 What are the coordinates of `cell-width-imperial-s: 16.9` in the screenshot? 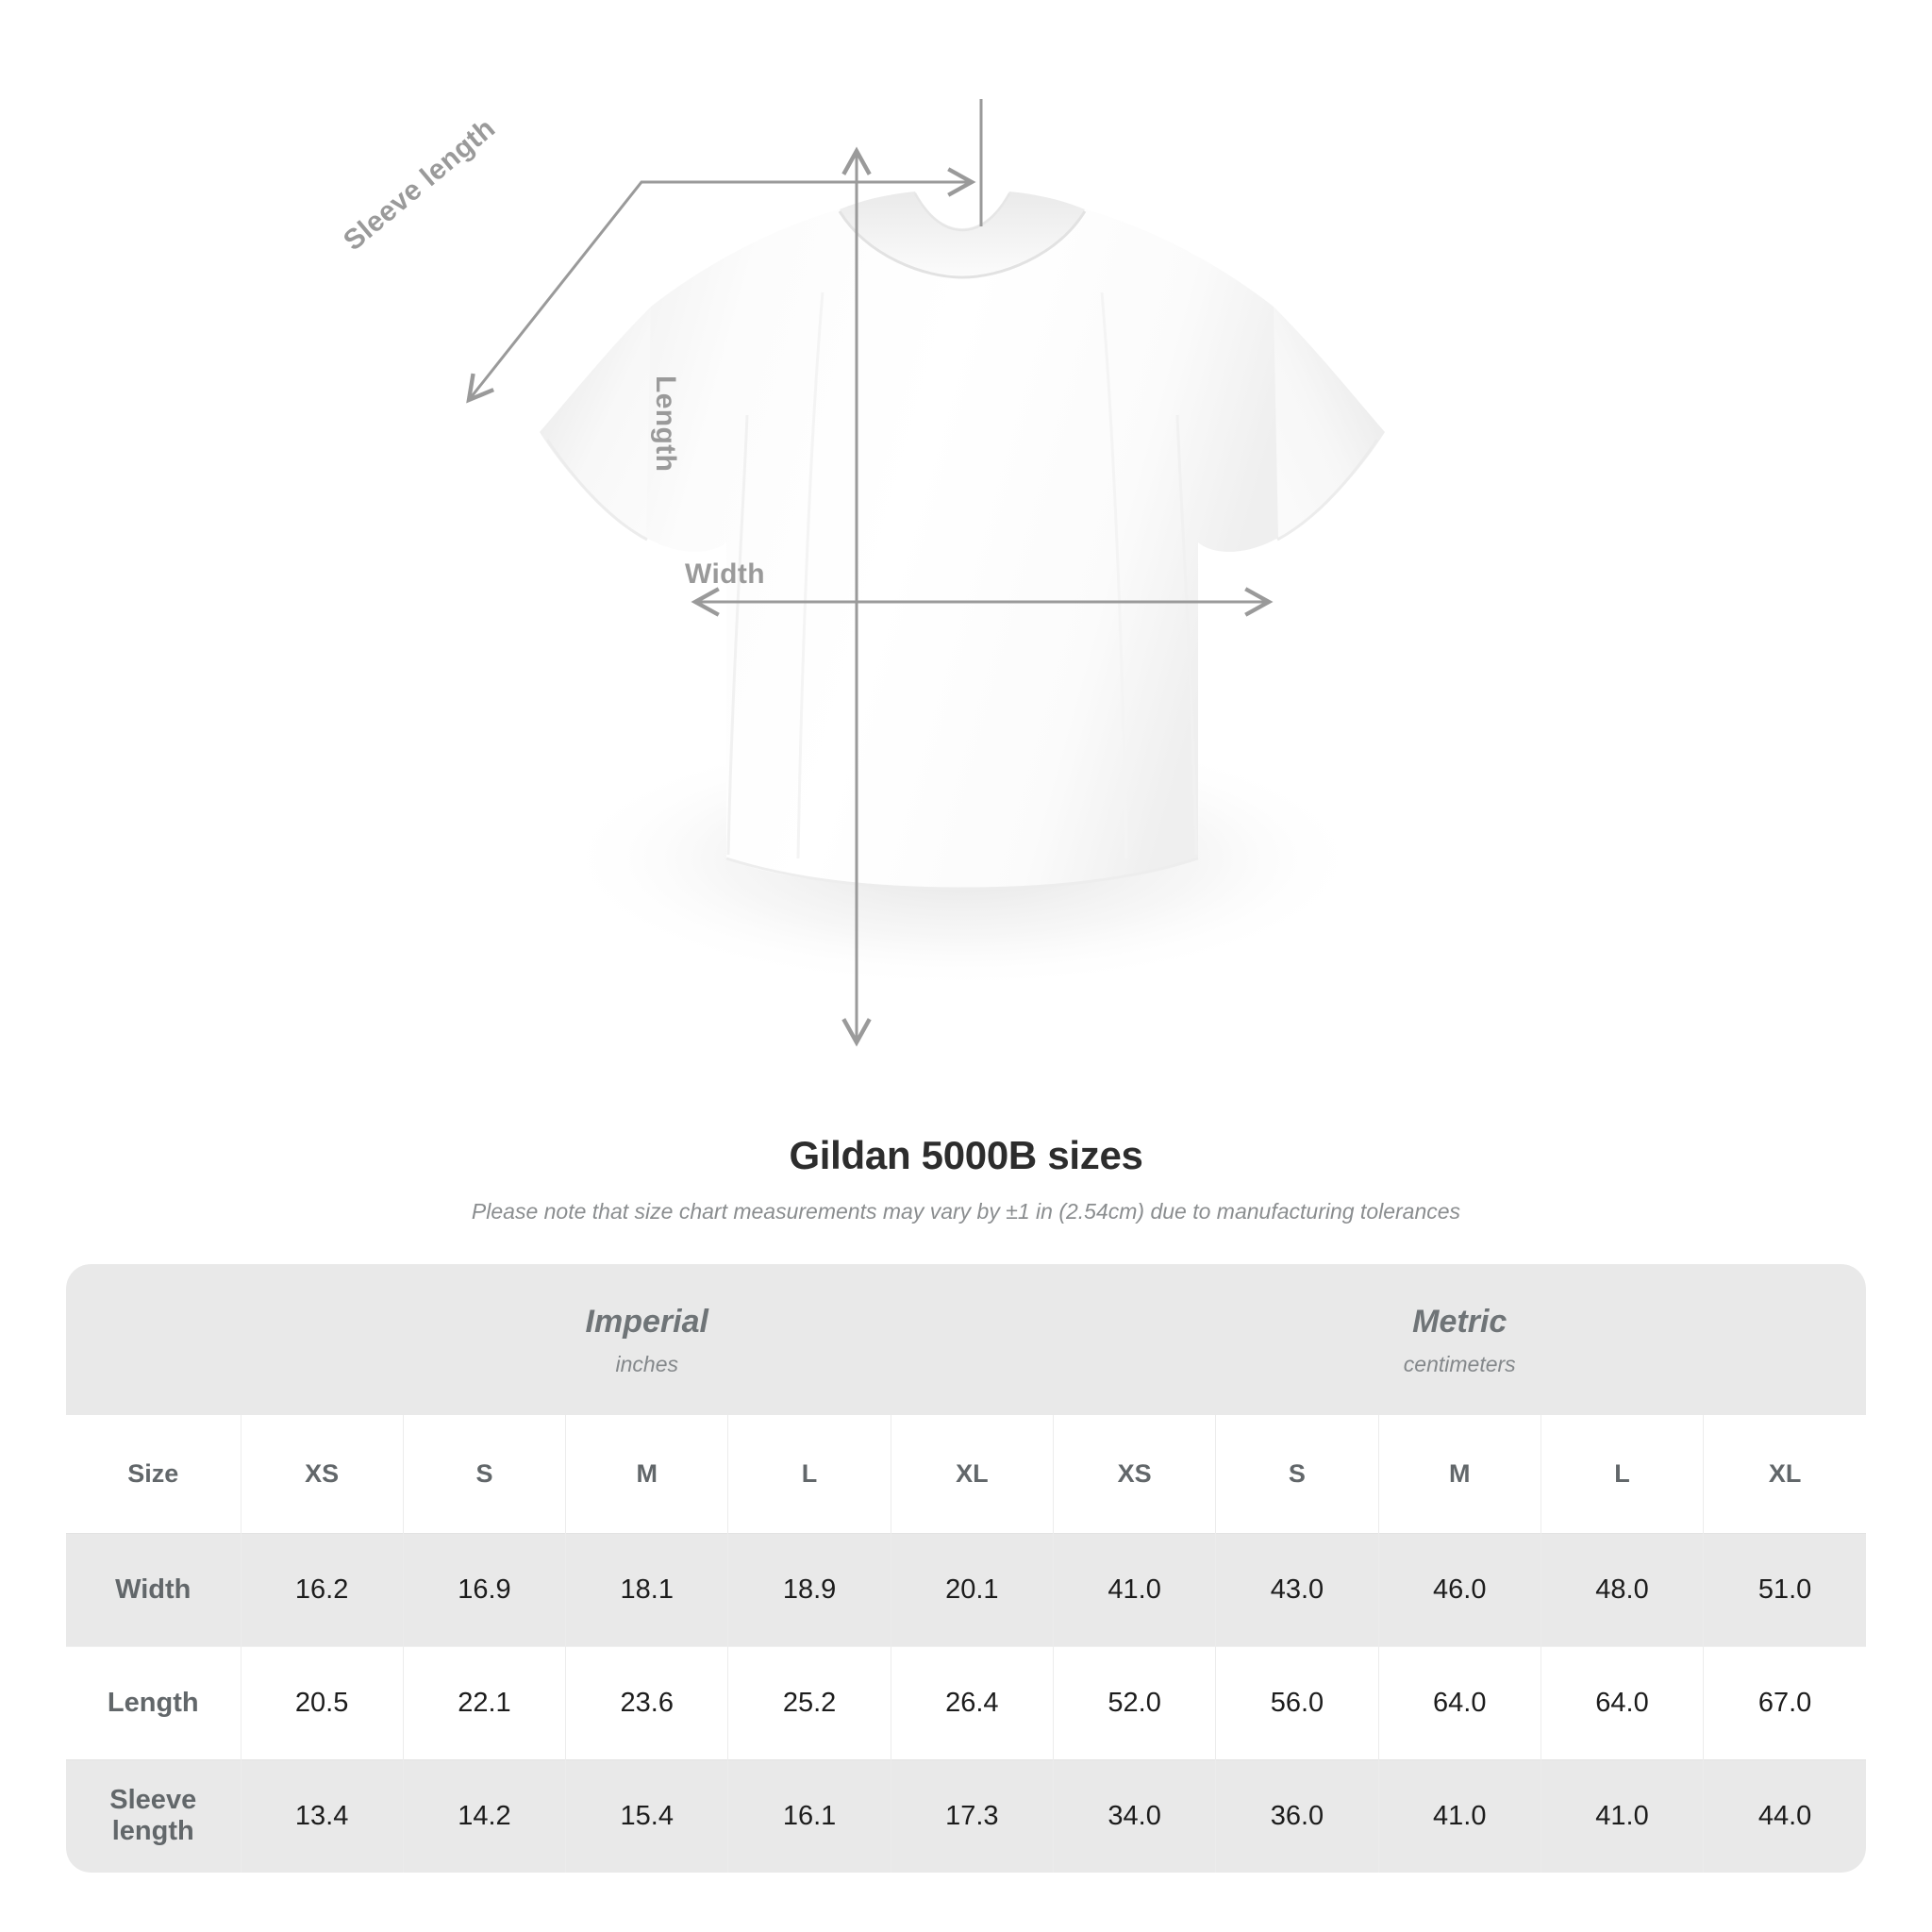 It's located at (484, 1589).